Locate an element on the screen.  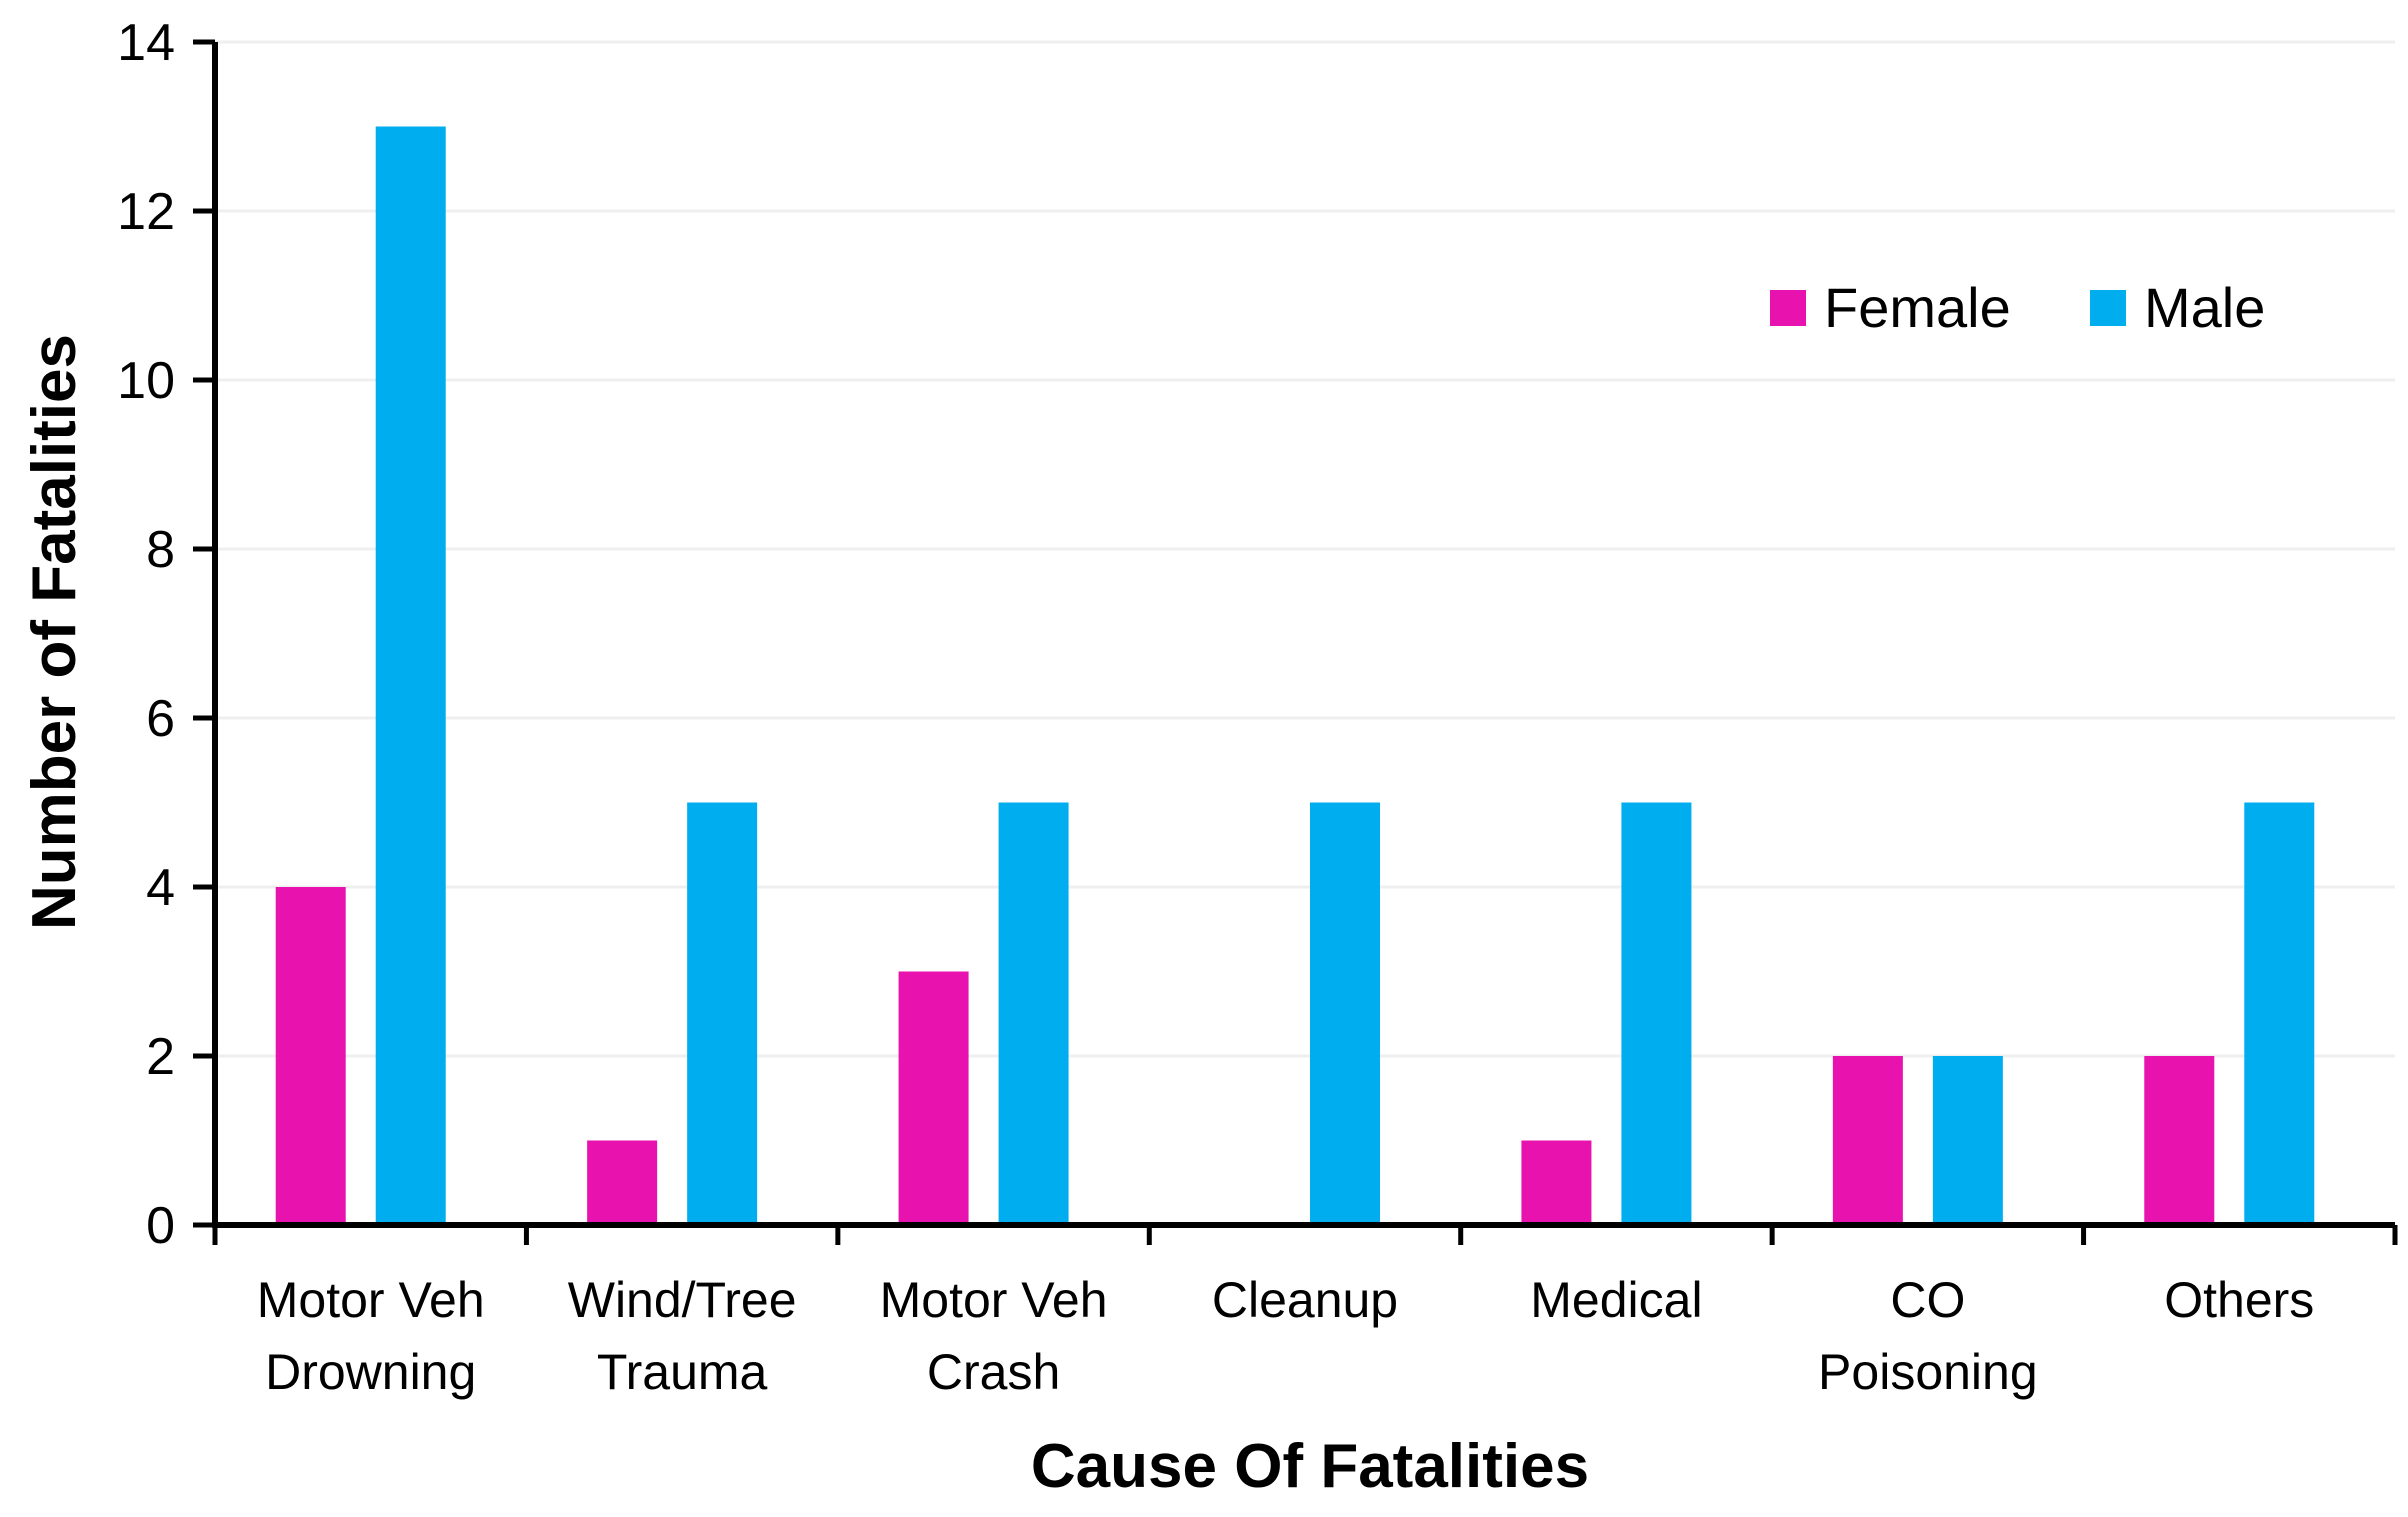
y-tick-label: 2 is located at coordinates (160, 1057).